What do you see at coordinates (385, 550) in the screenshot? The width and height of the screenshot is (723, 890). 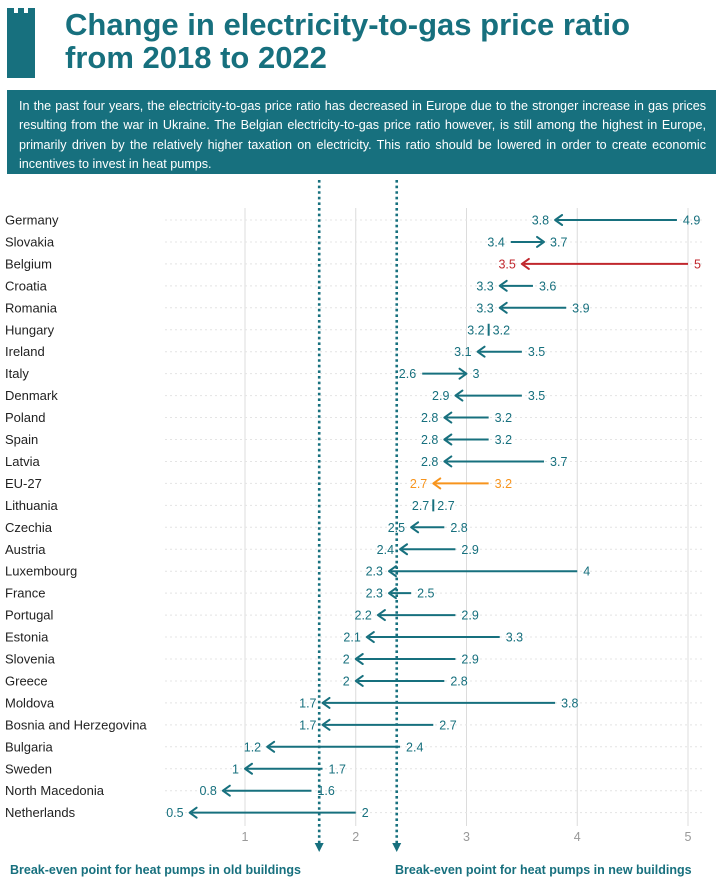 I see `value-label-2022-austria: 2.4` at bounding box center [385, 550].